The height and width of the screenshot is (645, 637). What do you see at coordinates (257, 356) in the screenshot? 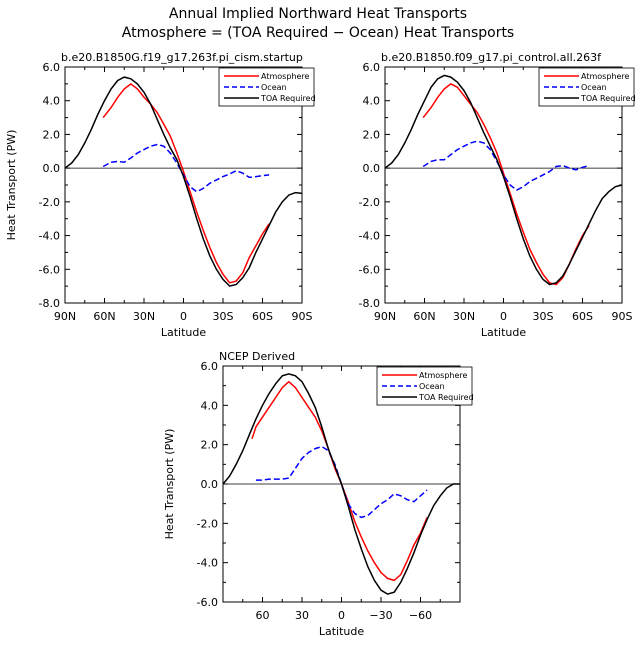
I see `panel-title: NCEP Derived` at bounding box center [257, 356].